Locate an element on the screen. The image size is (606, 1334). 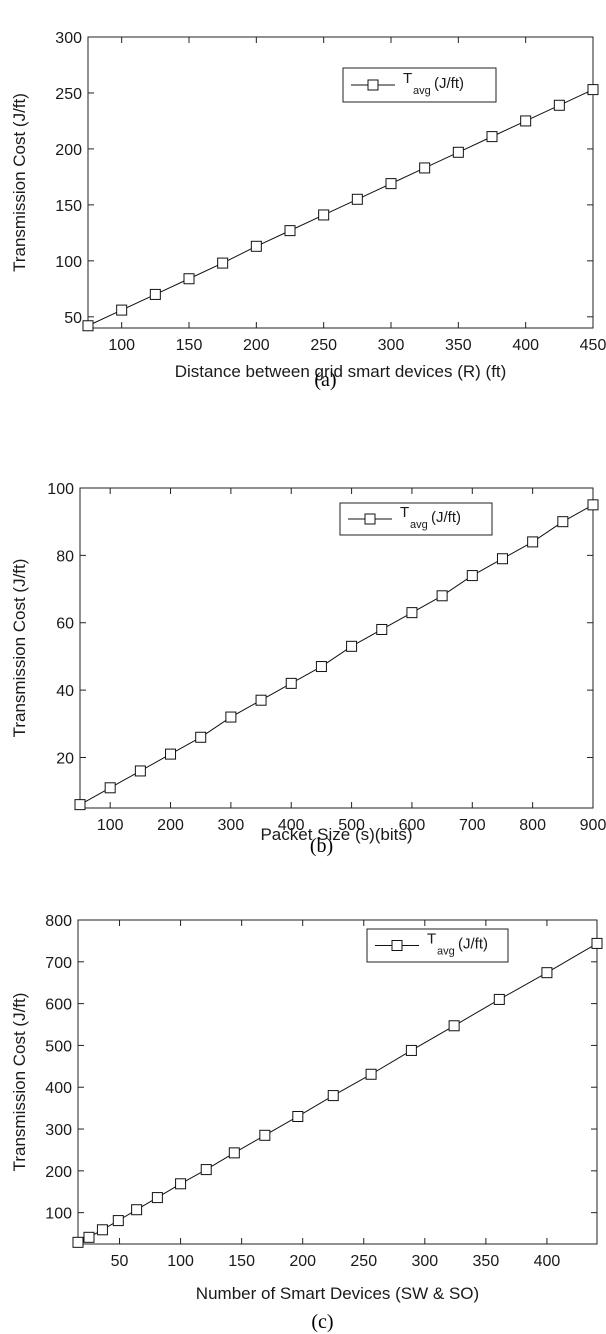
y-tick-label: 40 is located at coordinates (65, 691).